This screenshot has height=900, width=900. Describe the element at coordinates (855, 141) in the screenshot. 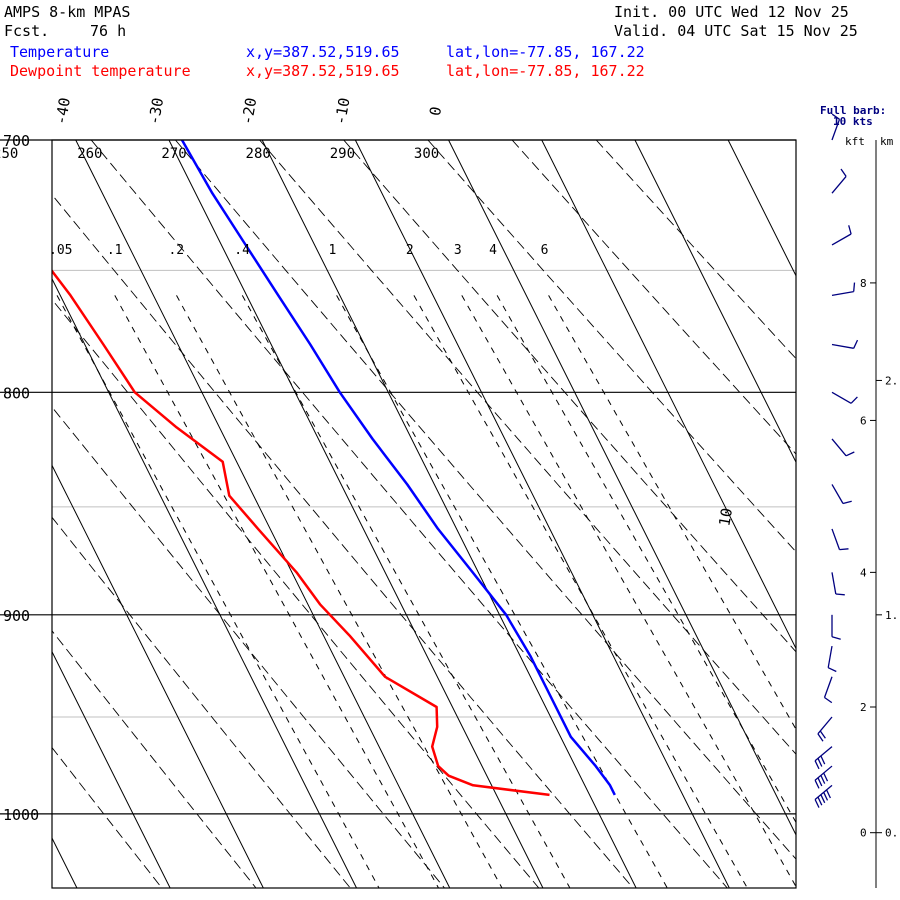

I see `kft-label: kft` at that location.